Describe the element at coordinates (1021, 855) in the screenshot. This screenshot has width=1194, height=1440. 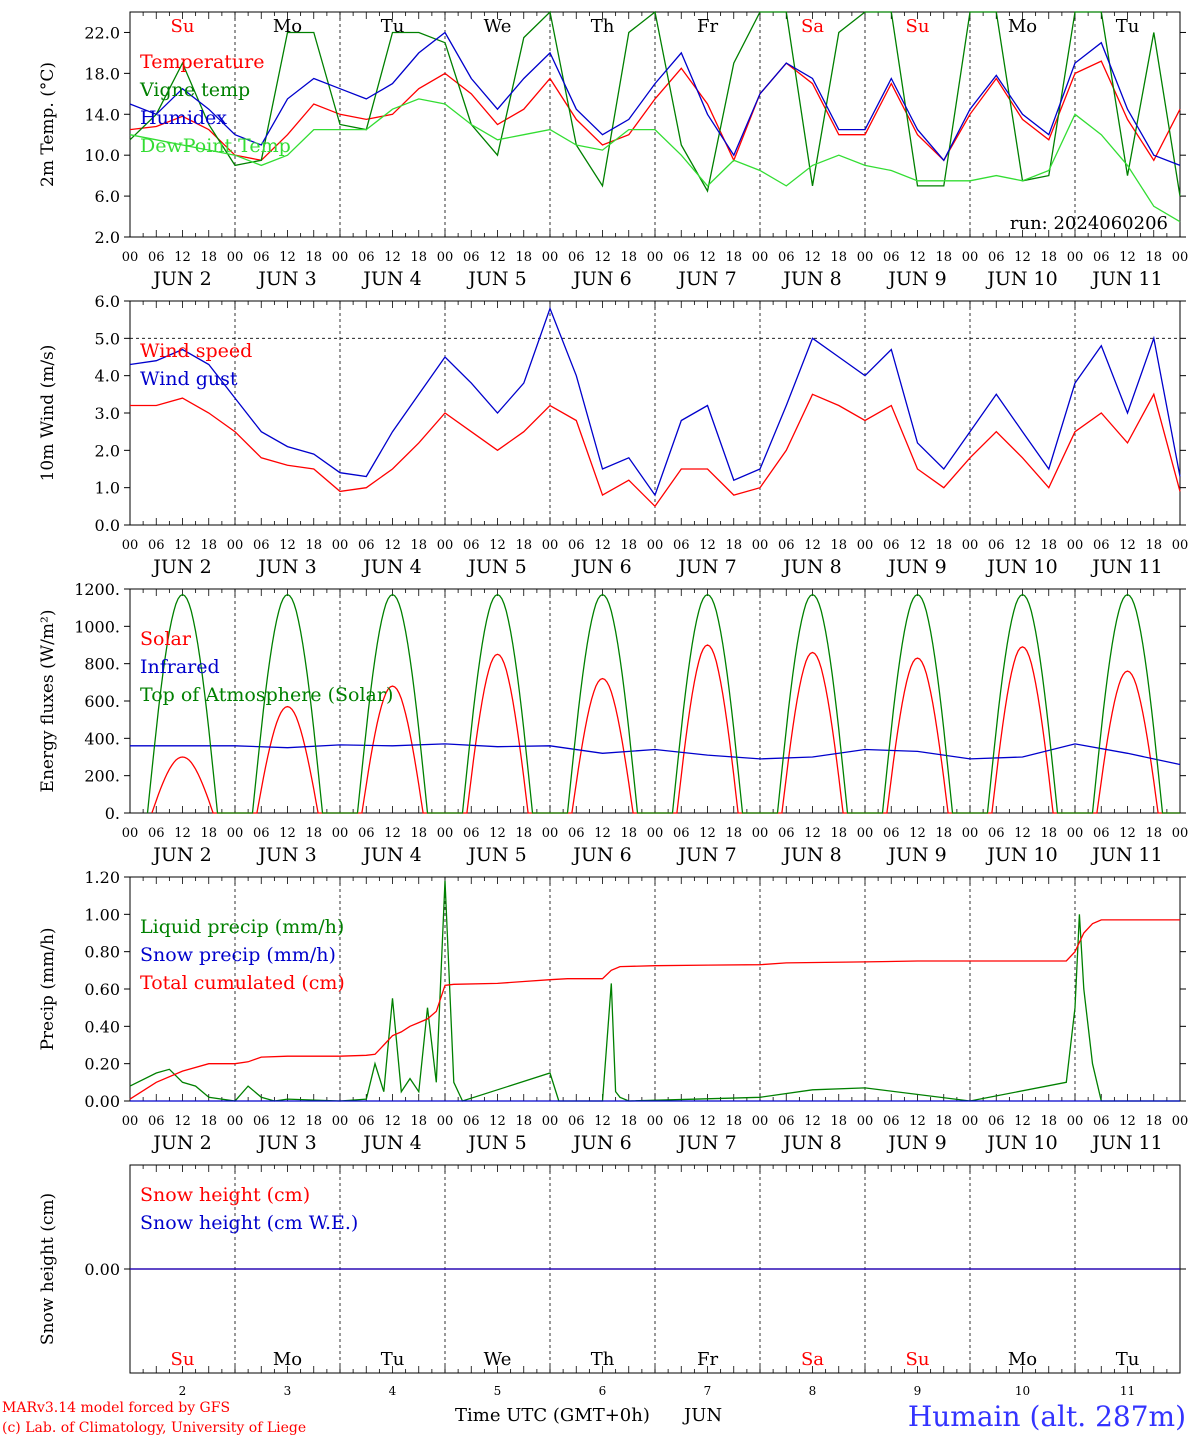
I see `date-label: JUN 10` at that location.